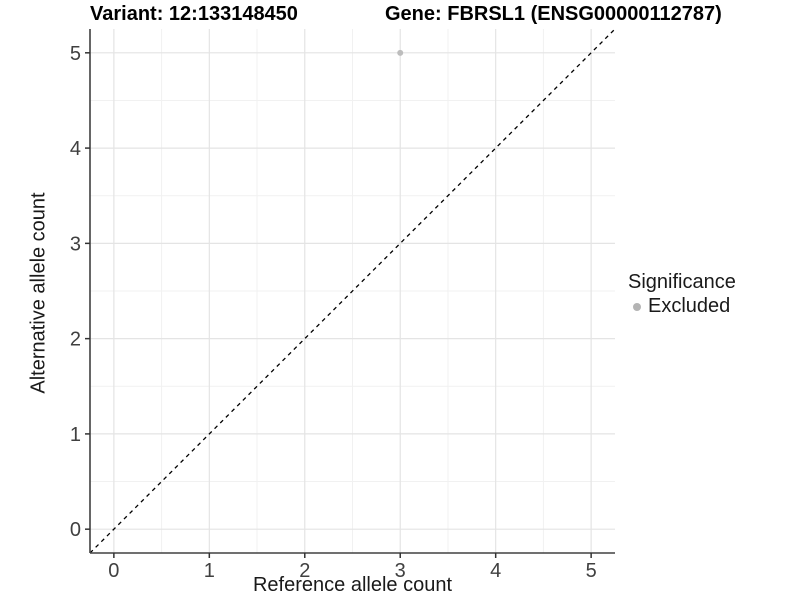  What do you see at coordinates (113, 571) in the screenshot?
I see `x-tick-label: 0` at bounding box center [113, 571].